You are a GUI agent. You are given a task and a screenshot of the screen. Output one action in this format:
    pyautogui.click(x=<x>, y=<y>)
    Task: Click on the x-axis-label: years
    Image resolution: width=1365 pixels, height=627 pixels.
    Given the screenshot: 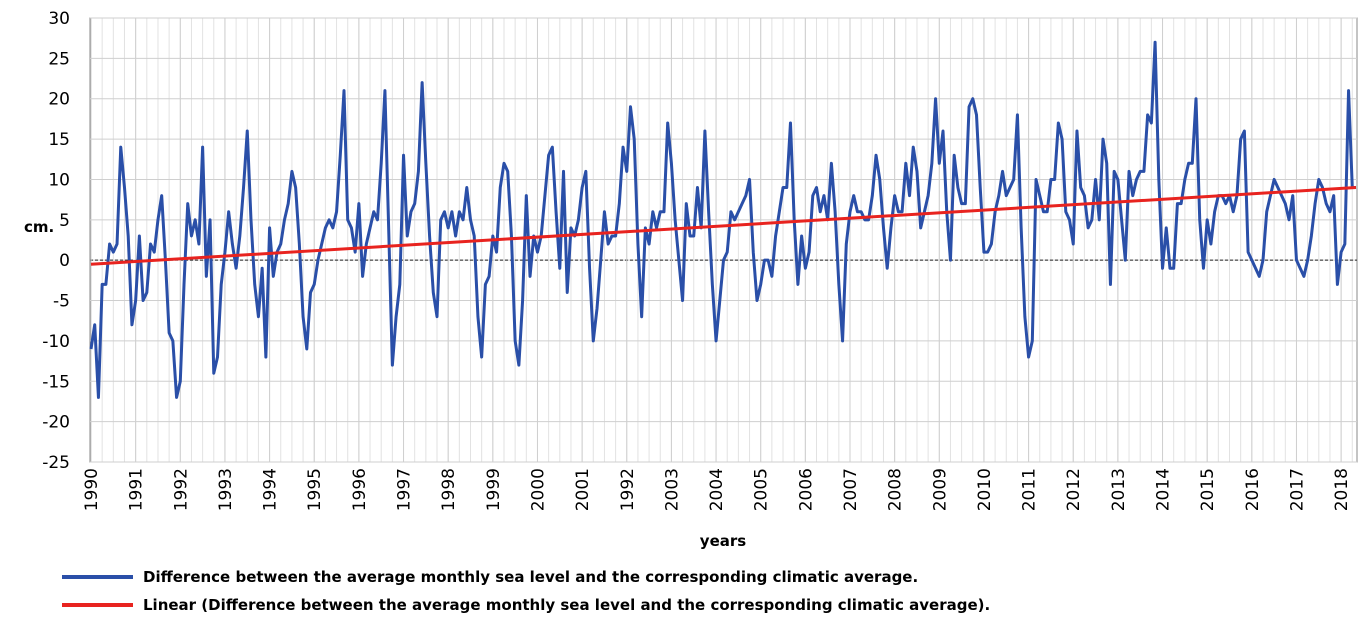 What is the action you would take?
    pyautogui.click(x=723, y=541)
    